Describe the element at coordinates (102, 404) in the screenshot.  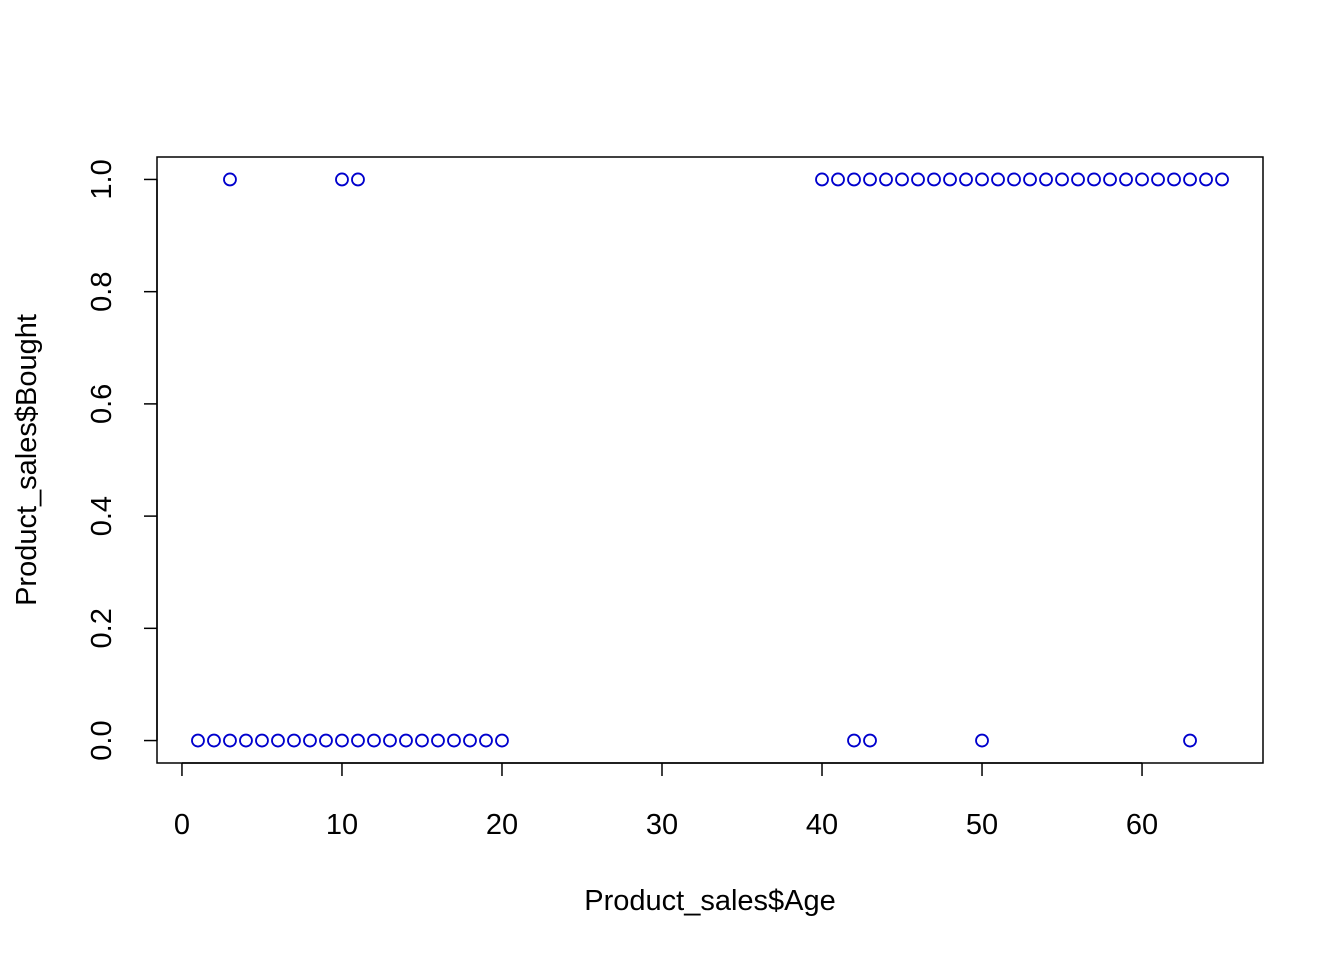
I see `y-tick-label: 0.6` at that location.